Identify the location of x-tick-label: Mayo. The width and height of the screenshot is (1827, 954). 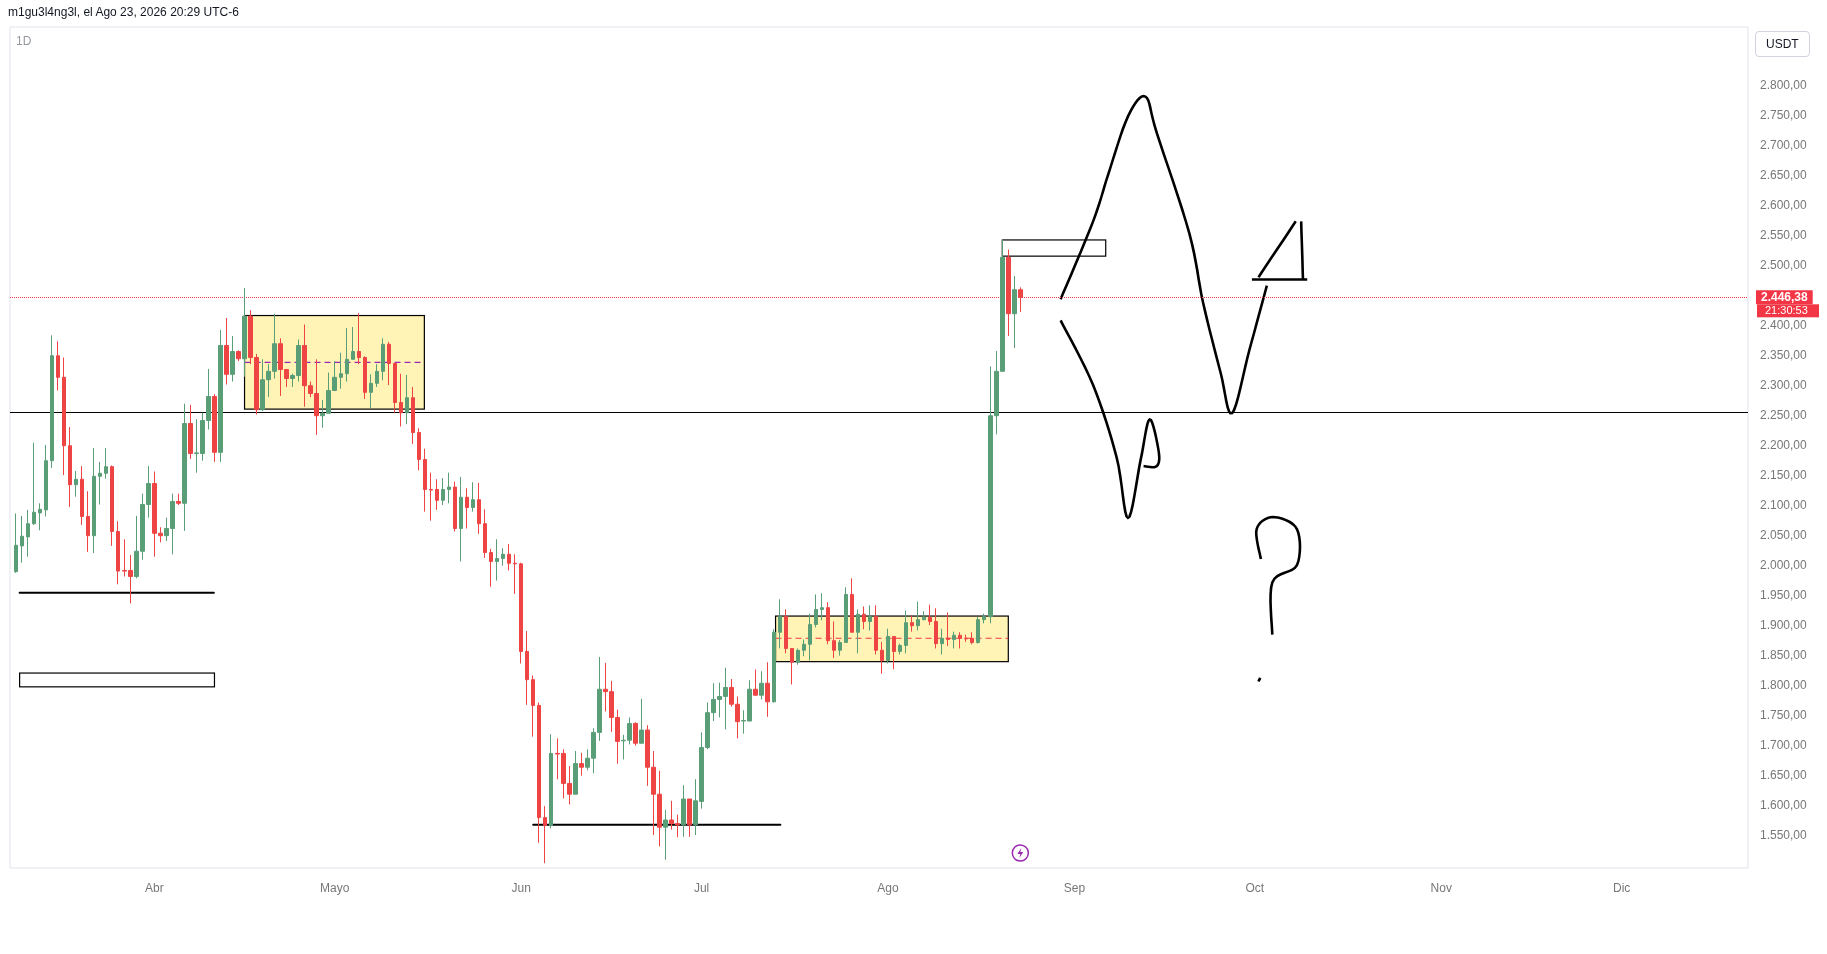
(335, 888).